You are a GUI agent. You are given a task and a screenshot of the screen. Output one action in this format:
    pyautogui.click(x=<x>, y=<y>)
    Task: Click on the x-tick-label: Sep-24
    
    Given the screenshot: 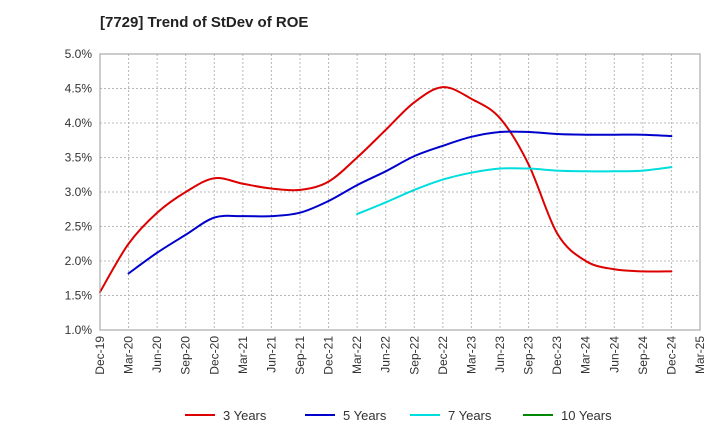 What is the action you would take?
    pyautogui.click(x=643, y=355)
    